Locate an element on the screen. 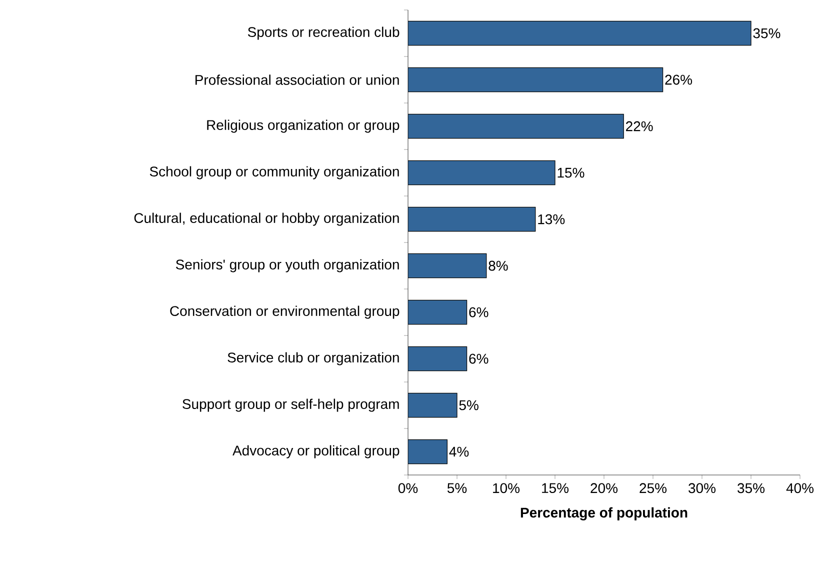 This screenshot has width=833, height=564. x-tick-label: 15% is located at coordinates (555, 488).